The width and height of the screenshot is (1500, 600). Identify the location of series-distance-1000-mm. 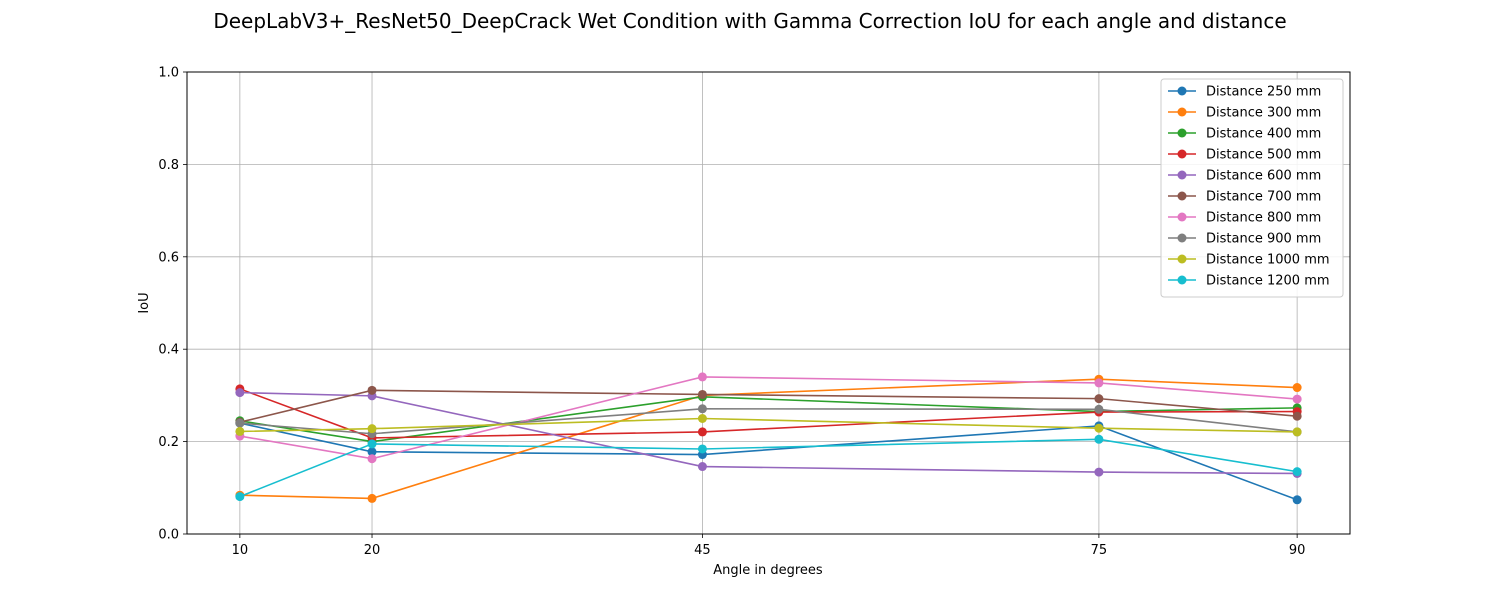
(768, 425).